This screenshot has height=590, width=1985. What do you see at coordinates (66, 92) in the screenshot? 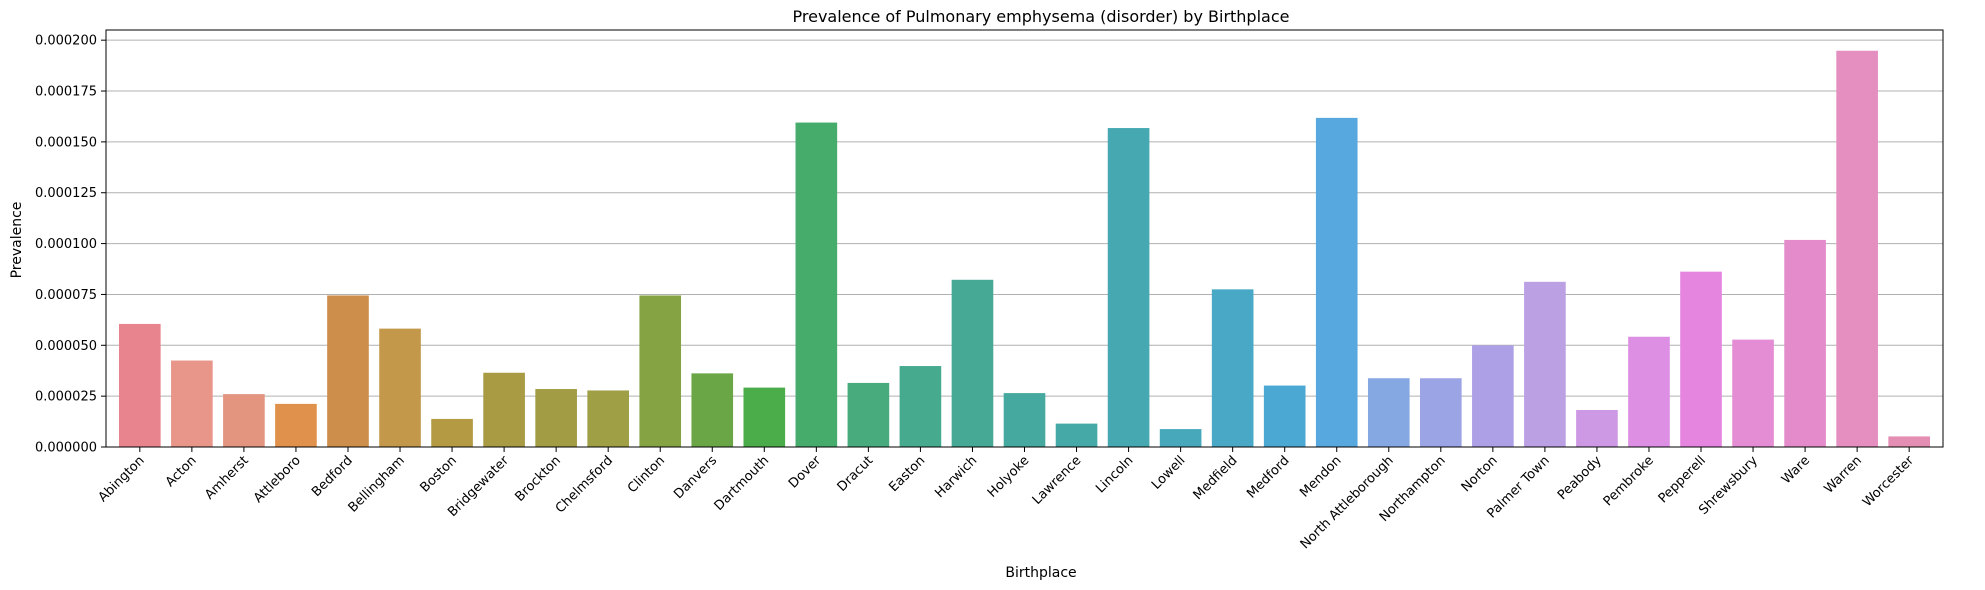
I see `y-tick-label: 0.000175` at bounding box center [66, 92].